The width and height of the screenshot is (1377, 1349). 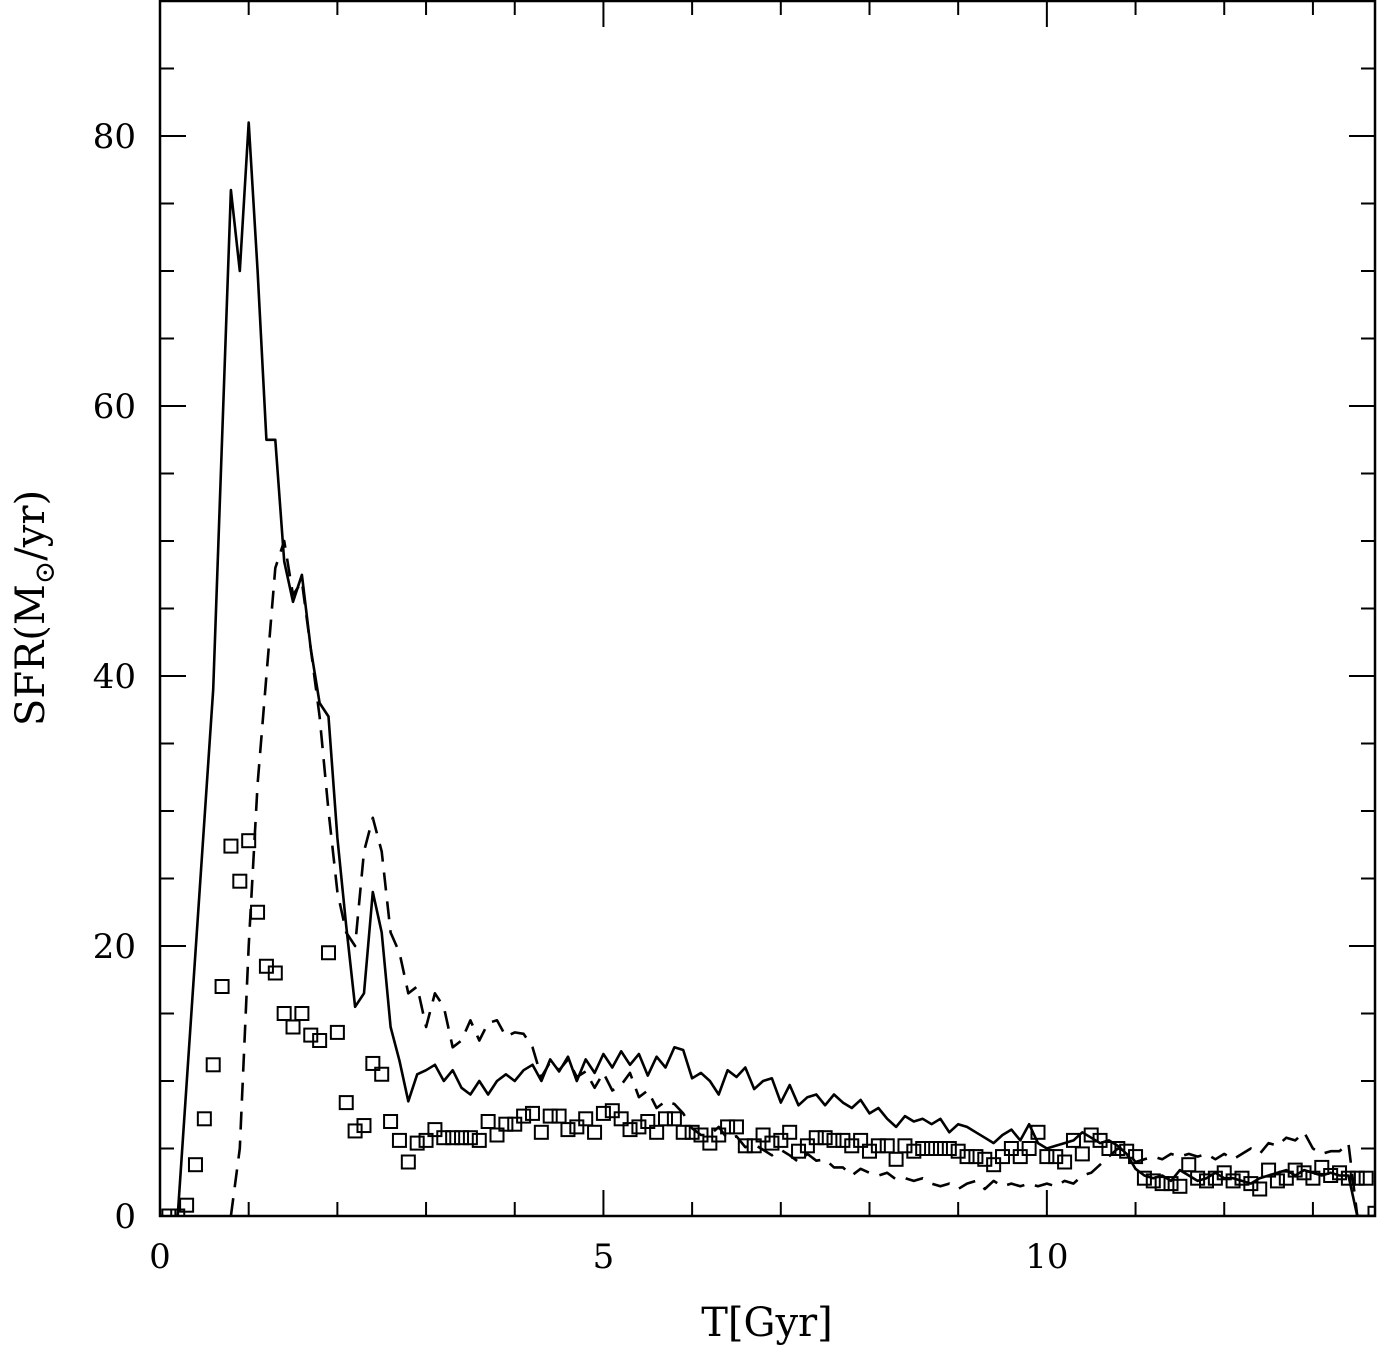 I want to click on y-axis-title-prefix: SFR(M, so click(x=31, y=655).